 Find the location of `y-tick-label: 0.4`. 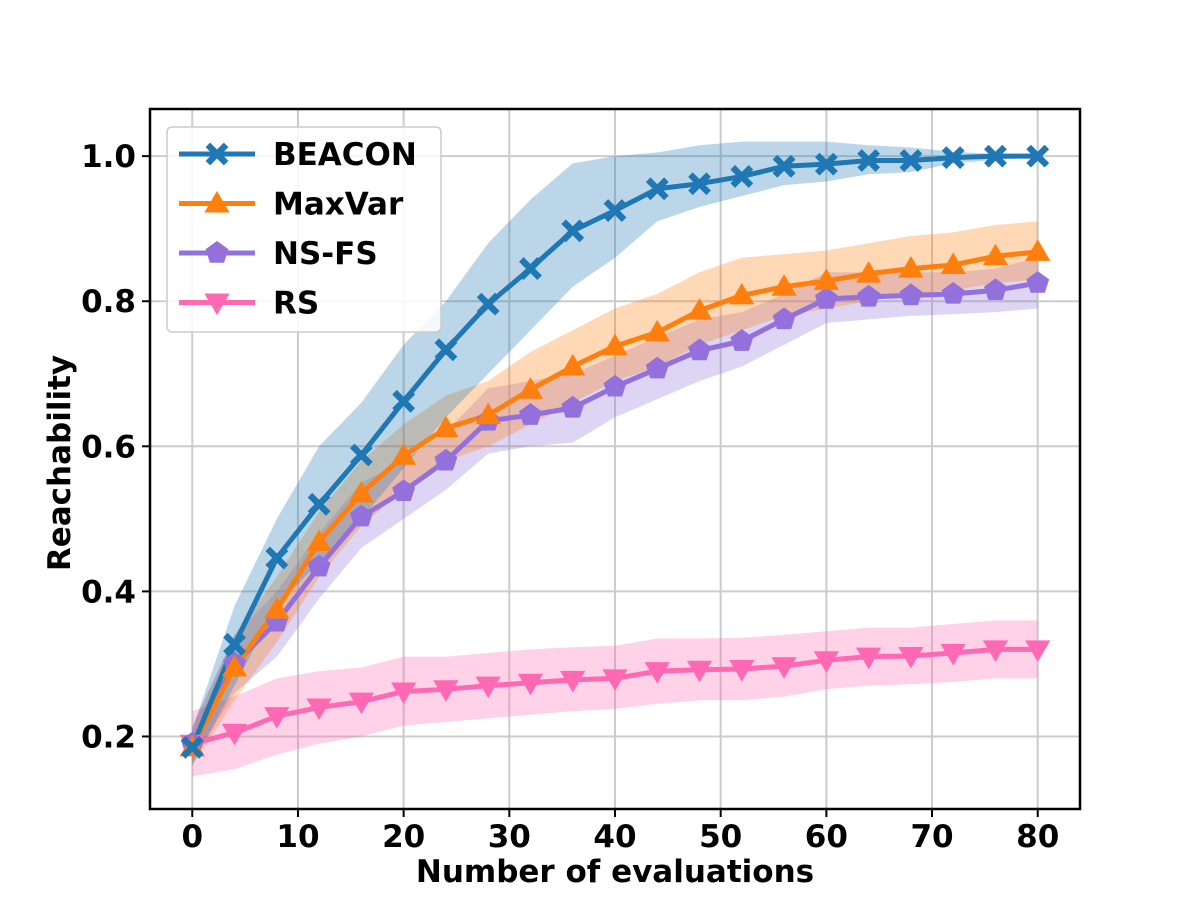

y-tick-label: 0.4 is located at coordinates (108, 592).